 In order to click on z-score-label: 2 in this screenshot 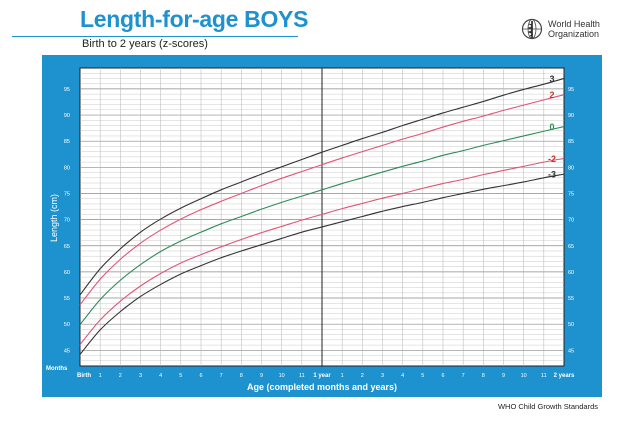, I will do `click(551, 95)`.